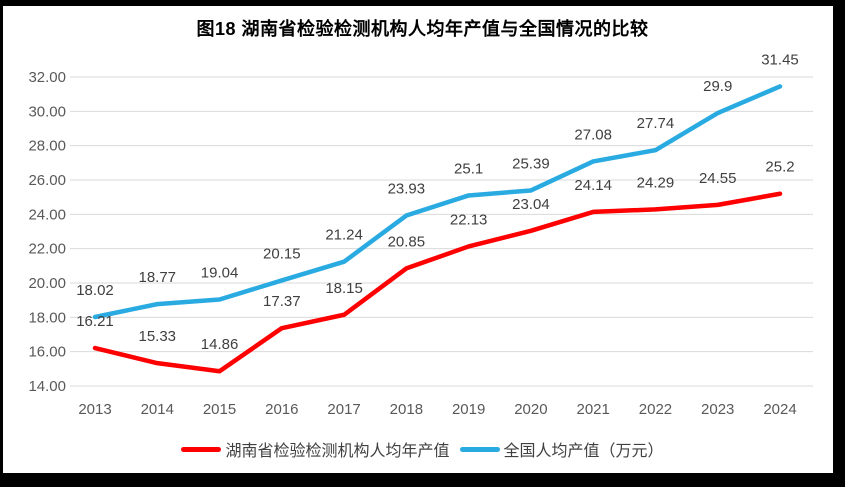 This screenshot has height=487, width=845. I want to click on hunan-data-label: 14.86, so click(220, 344).